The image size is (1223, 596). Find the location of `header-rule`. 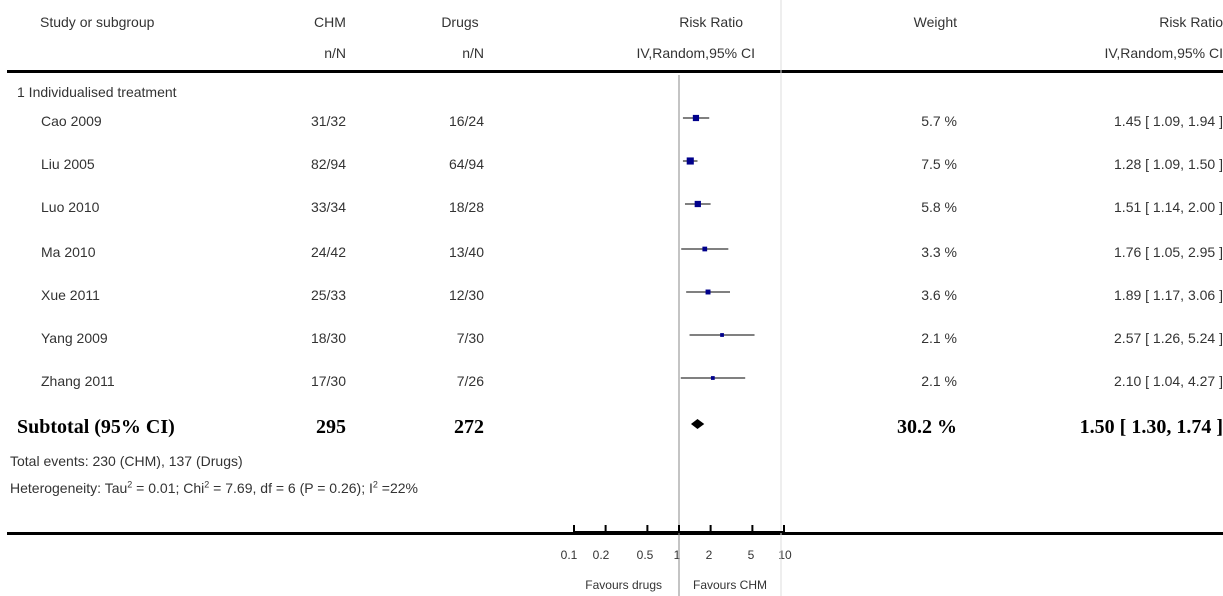

header-rule is located at coordinates (615, 71).